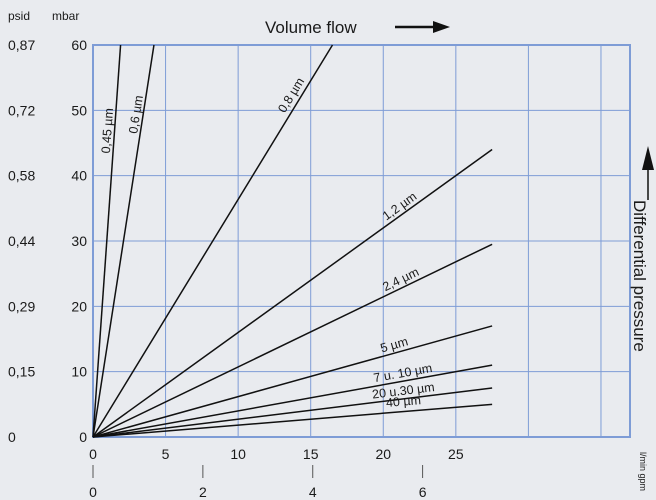 The image size is (656, 500). Describe the element at coordinates (65, 16) in the screenshot. I see `y-unit-mbar: mbar` at that location.